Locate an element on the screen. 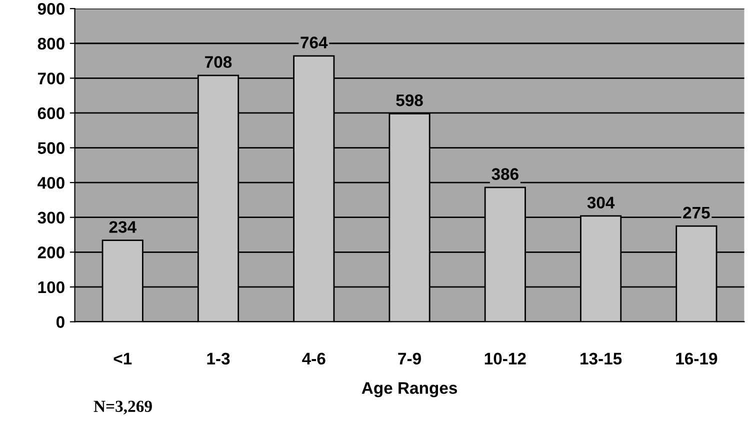 The height and width of the screenshot is (429, 748). data-label: 386 is located at coordinates (505, 174).